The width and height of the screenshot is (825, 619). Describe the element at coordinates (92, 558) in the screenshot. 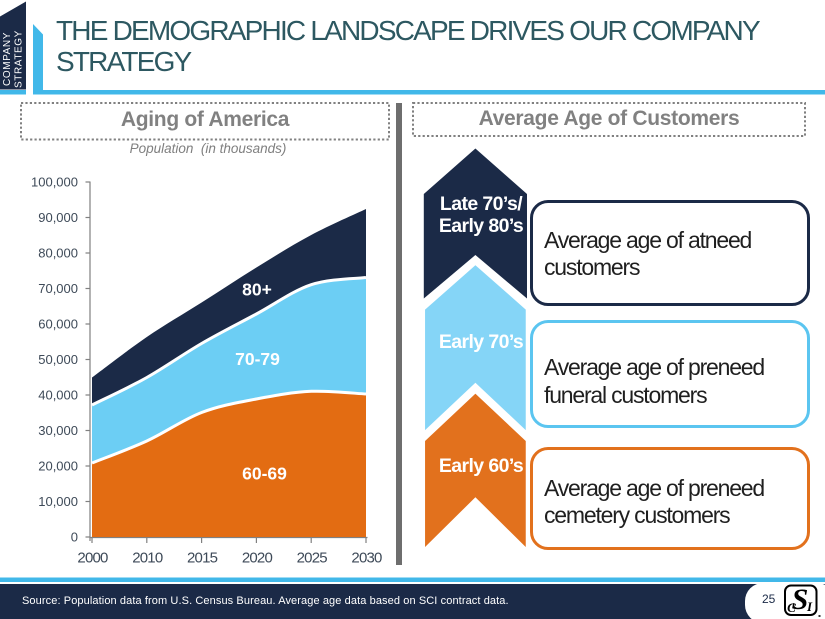

I see `svg-text: 2000` at that location.